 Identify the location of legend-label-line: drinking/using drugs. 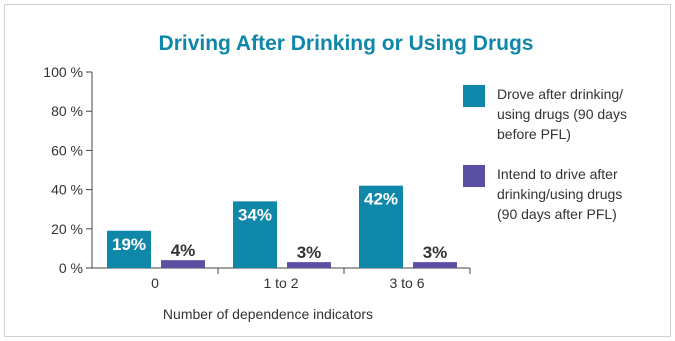
(559, 194).